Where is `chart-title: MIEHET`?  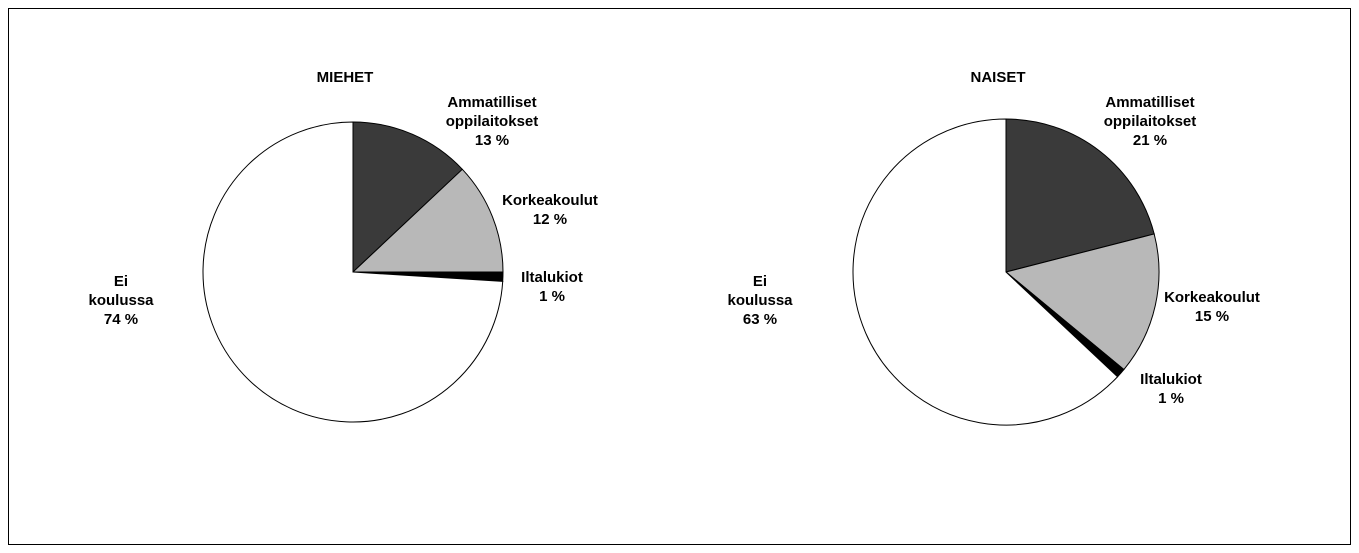
chart-title: MIEHET is located at coordinates (345, 77).